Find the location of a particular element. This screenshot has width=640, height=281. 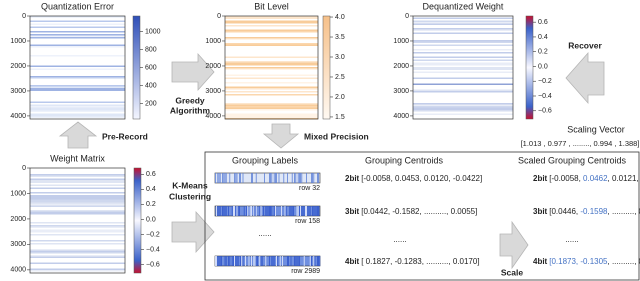

colorbar-label: 1000 is located at coordinates (153, 31).